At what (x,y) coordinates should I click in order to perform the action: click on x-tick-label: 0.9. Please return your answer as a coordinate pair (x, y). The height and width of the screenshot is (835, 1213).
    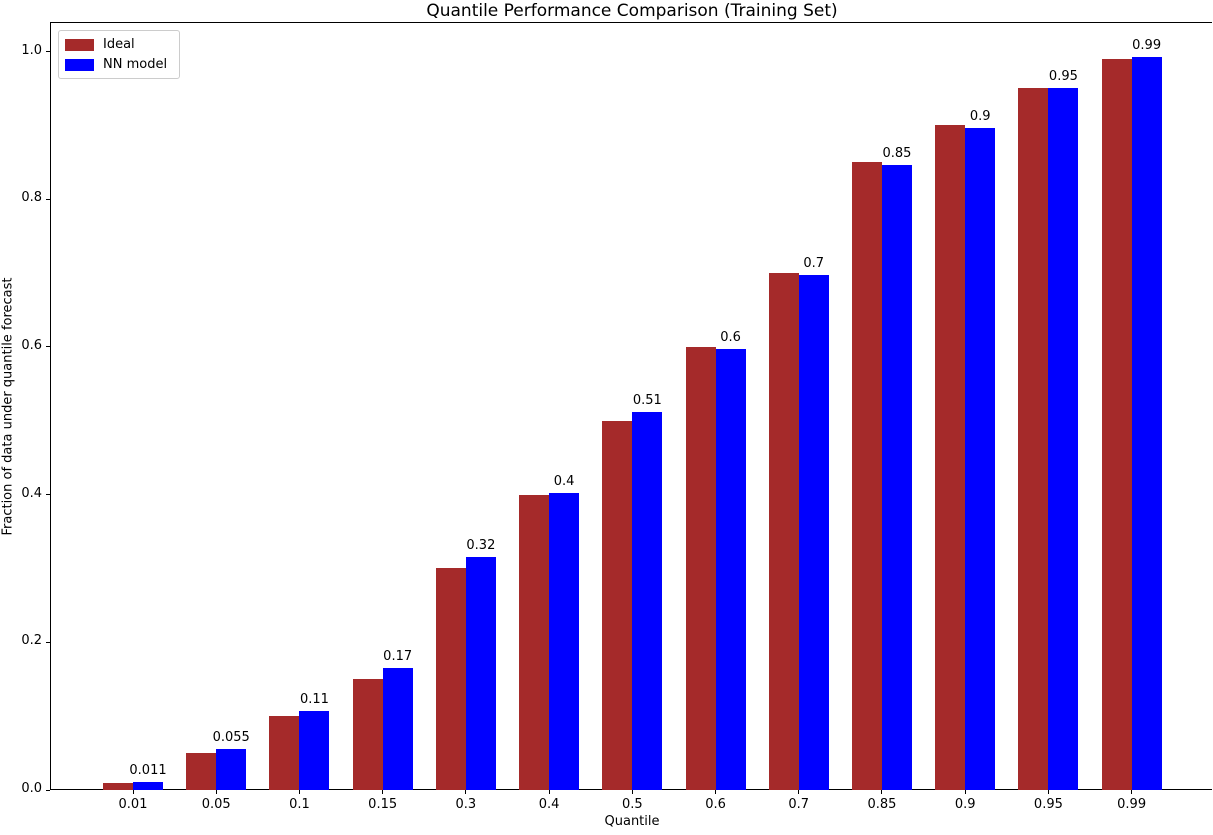
    Looking at the image, I should click on (965, 804).